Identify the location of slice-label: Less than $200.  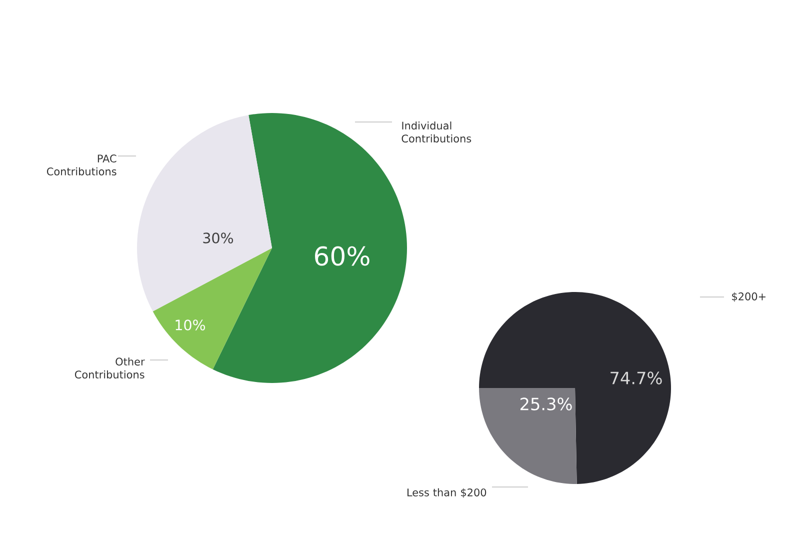
(446, 493).